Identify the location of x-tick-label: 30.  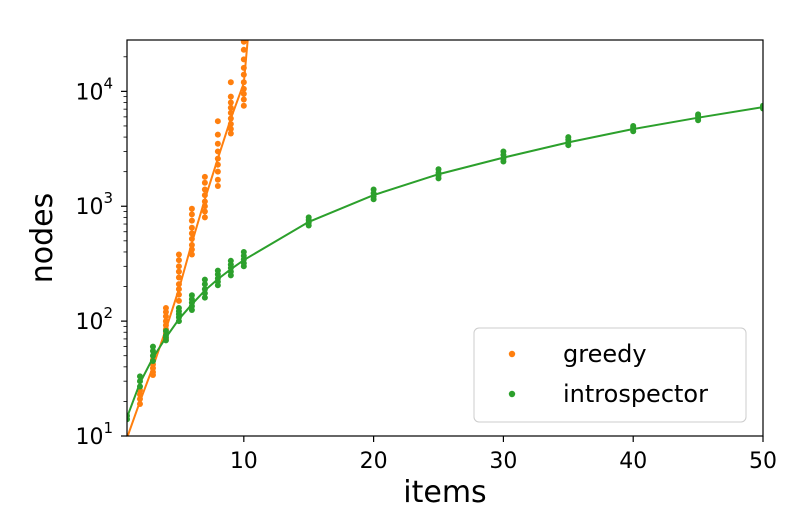
(503, 461).